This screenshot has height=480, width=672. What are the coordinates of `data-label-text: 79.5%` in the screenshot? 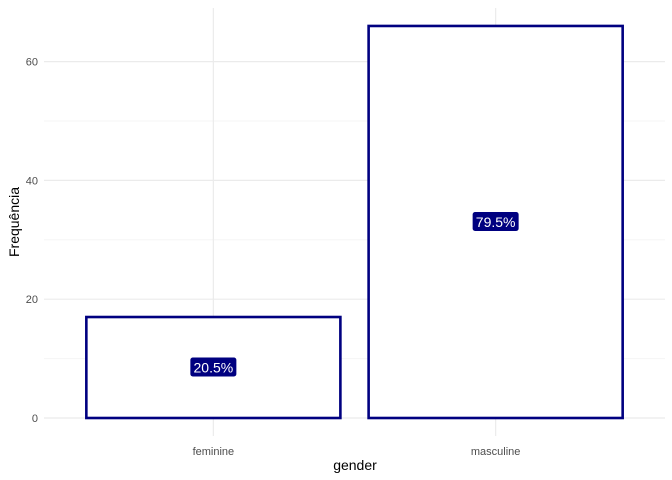 It's located at (496, 222).